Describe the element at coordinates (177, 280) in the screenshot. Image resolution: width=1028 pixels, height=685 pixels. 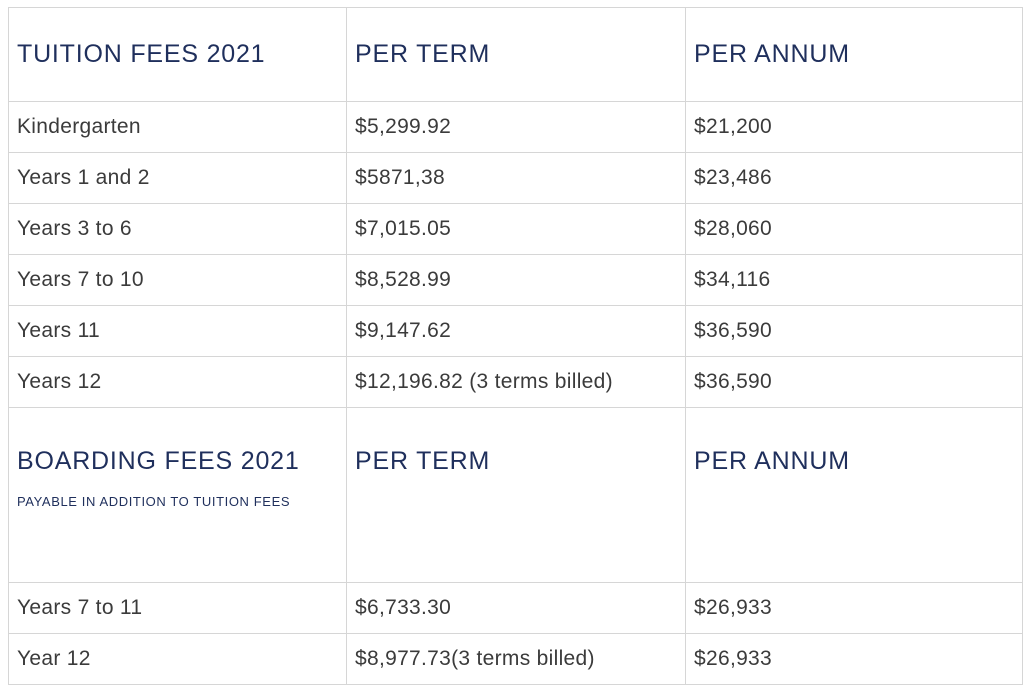
I see `level-cell: Years 7 to 10` at that location.